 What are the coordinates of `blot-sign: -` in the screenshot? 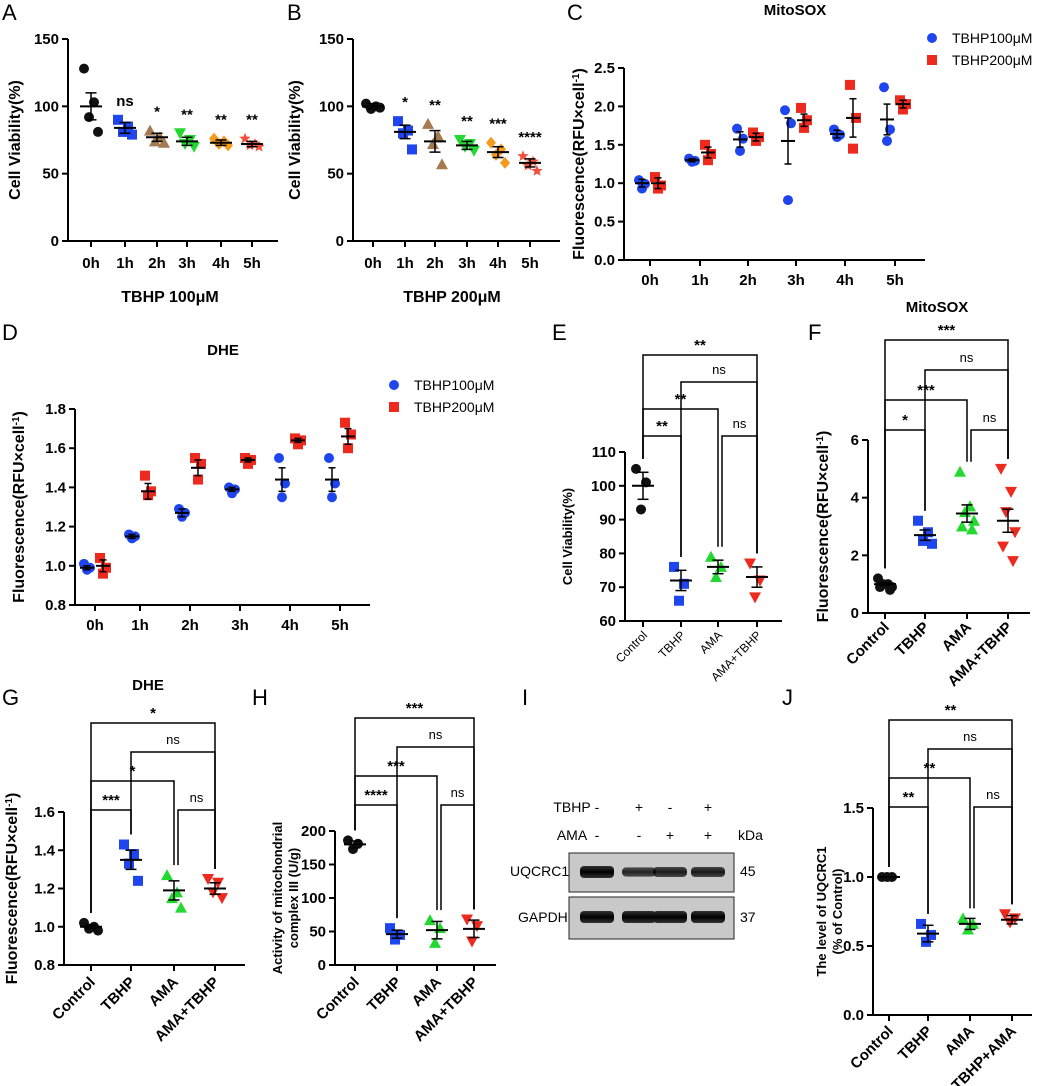 It's located at (670, 807).